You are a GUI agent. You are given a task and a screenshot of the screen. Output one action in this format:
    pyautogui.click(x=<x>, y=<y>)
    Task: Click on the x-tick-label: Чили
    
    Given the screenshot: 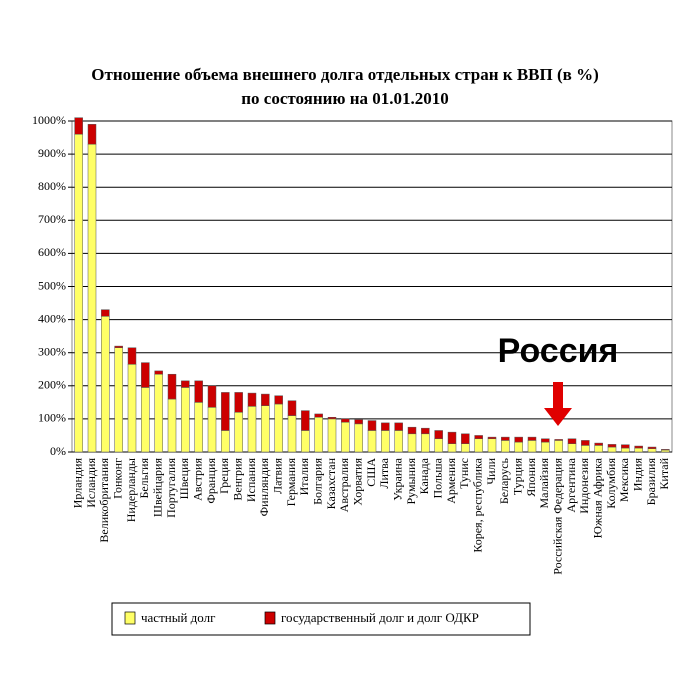 What is the action you would take?
    pyautogui.click(x=491, y=470)
    